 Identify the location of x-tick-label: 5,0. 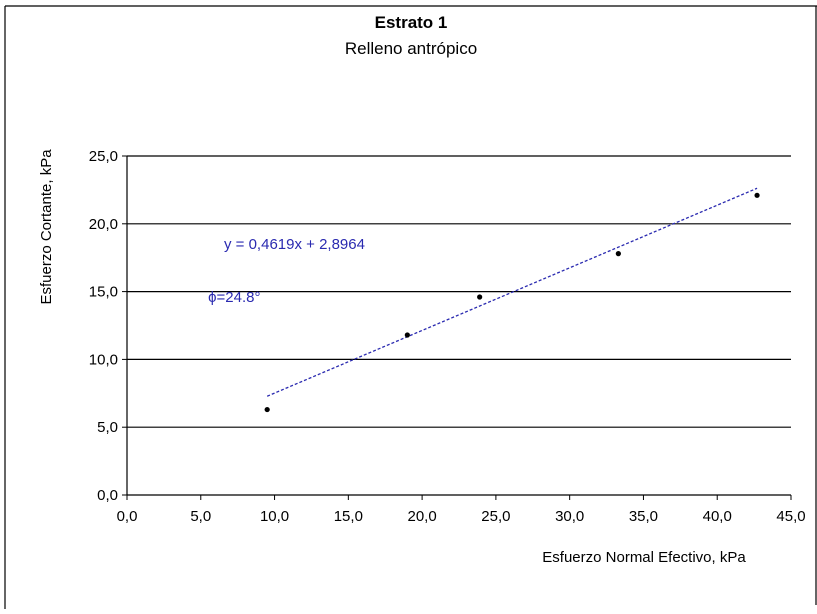
(200, 516).